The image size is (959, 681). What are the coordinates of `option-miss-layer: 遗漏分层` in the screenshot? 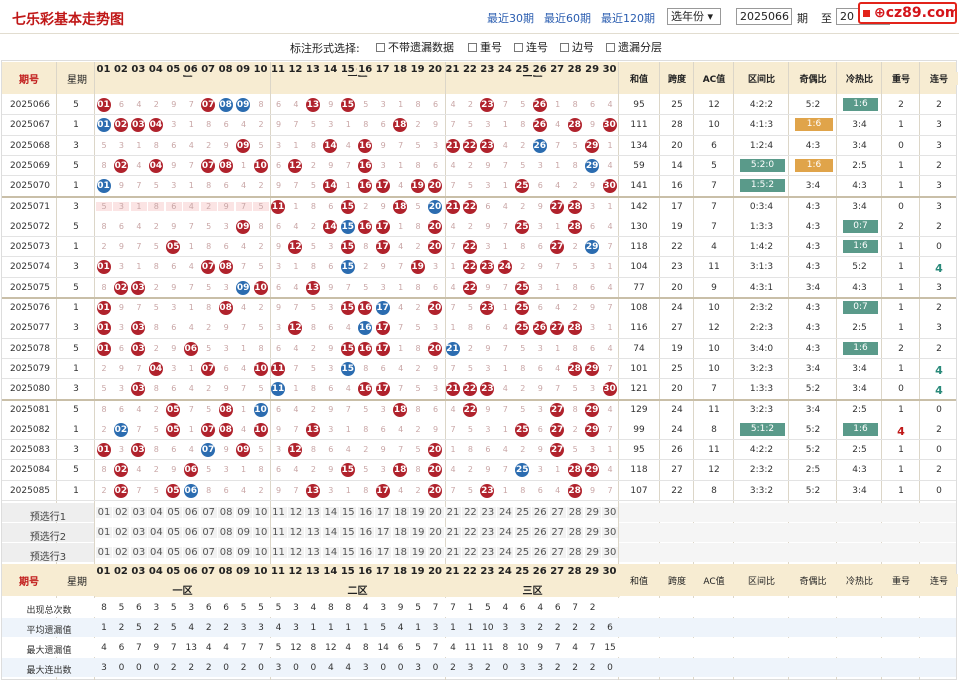 It's located at (634, 47).